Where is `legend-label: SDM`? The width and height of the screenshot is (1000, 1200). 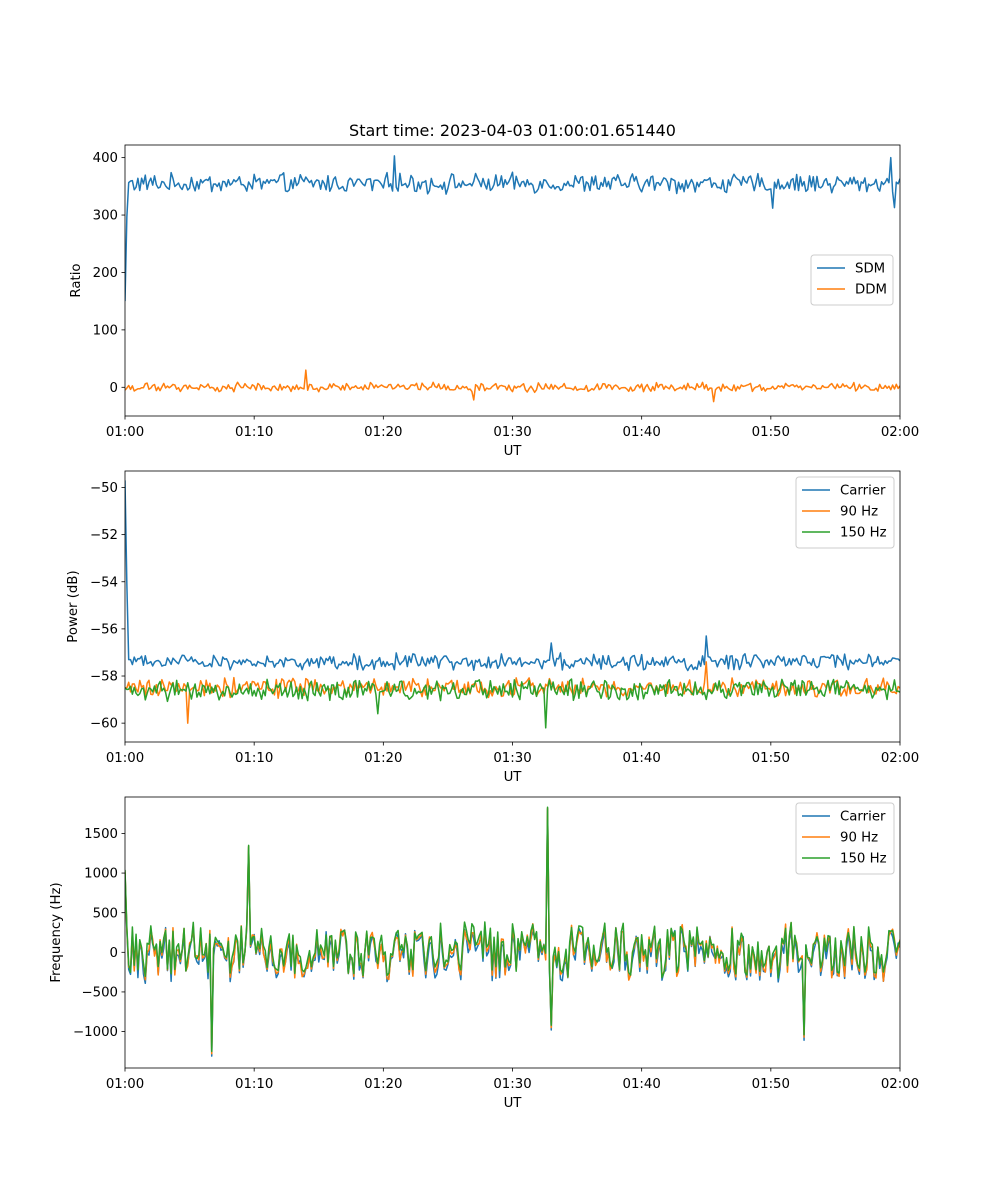
legend-label: SDM is located at coordinates (870, 269).